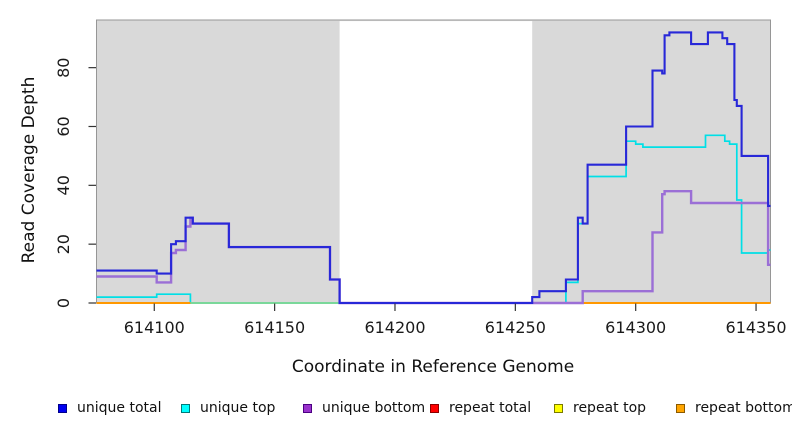 Image resolution: width=792 pixels, height=432 pixels. I want to click on y-tick-label: 60, so click(63, 126).